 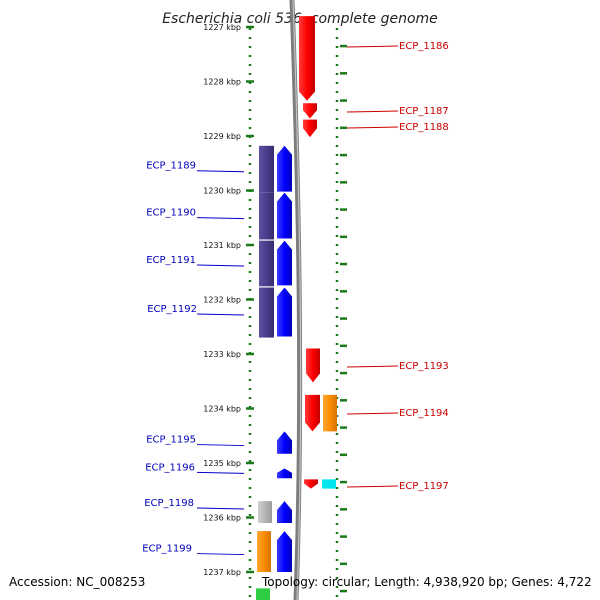 I want to click on gene-label-ecp-1186: ECP_1186, so click(x=424, y=46).